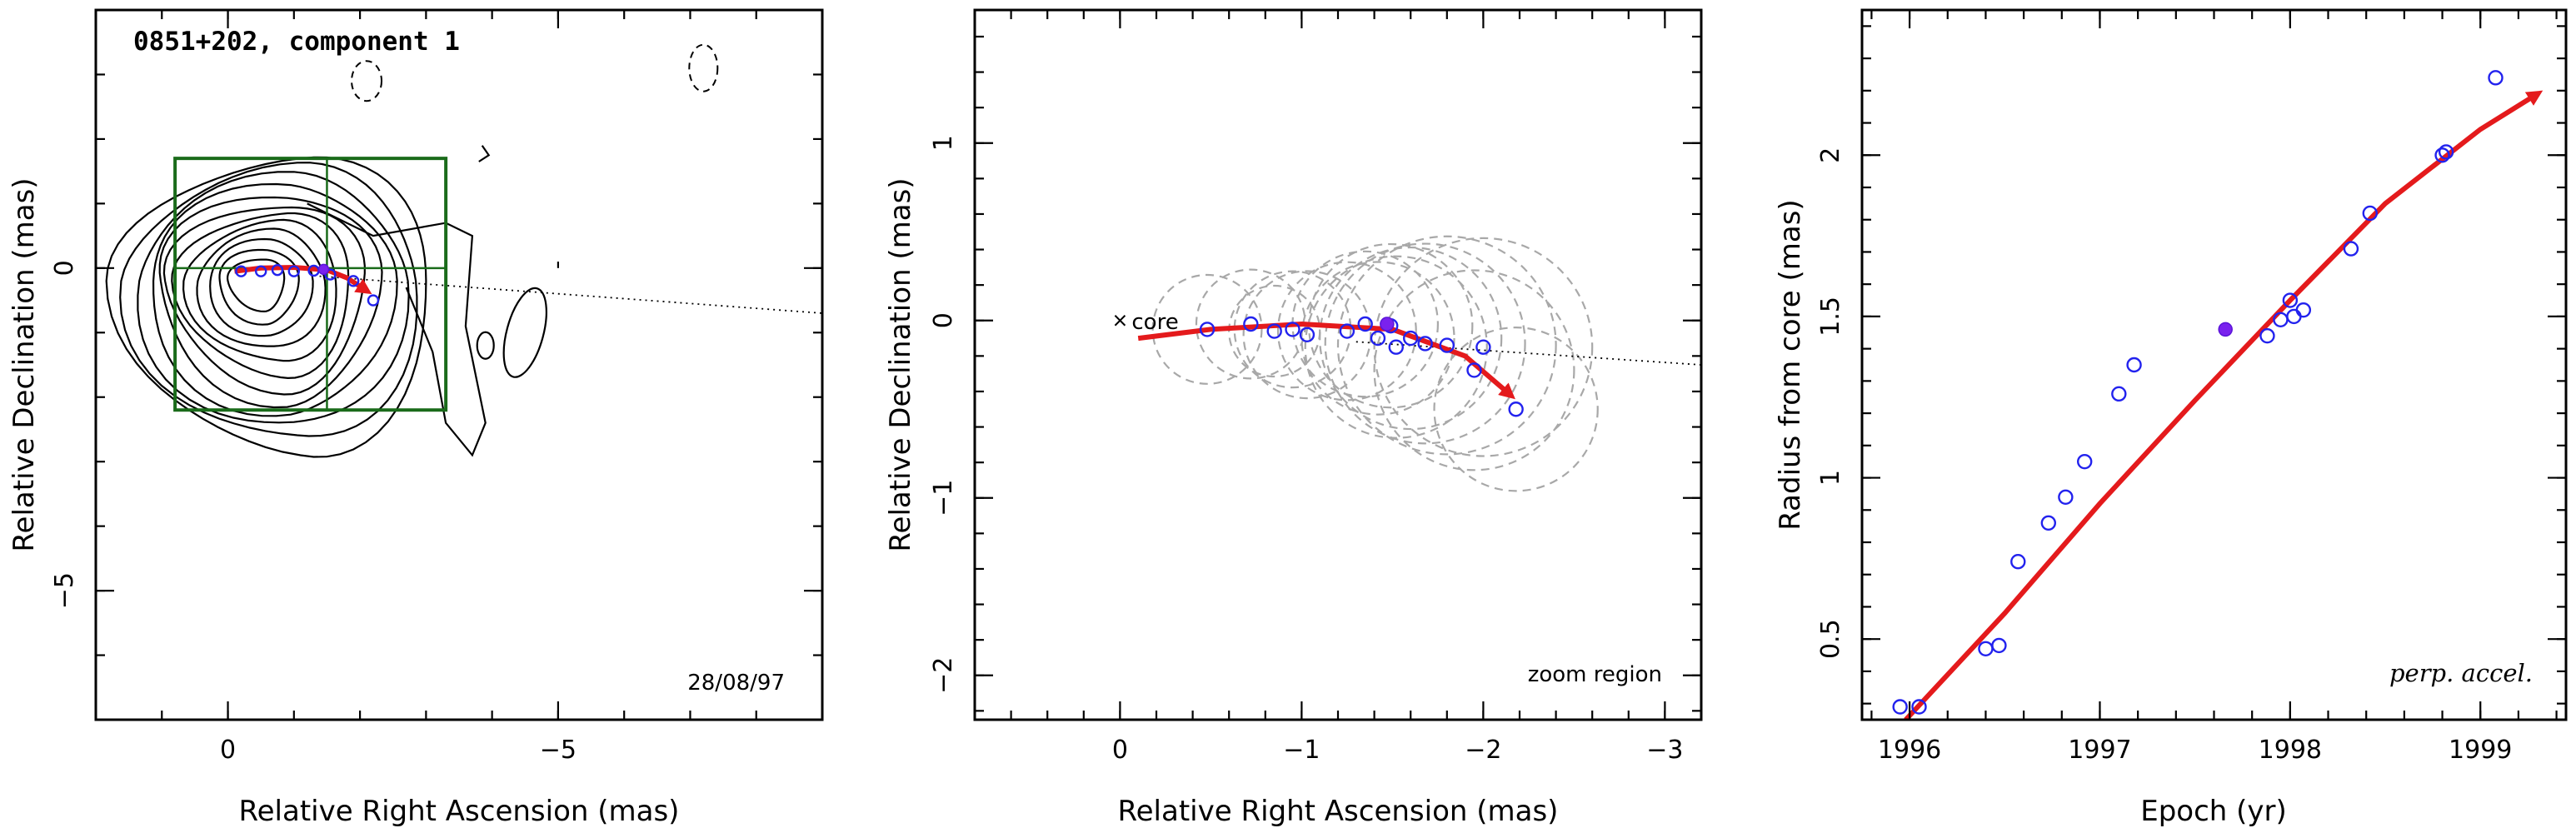 The height and width of the screenshot is (833, 2576). Describe the element at coordinates (1154, 322) in the screenshot. I see `core-label: core` at that location.